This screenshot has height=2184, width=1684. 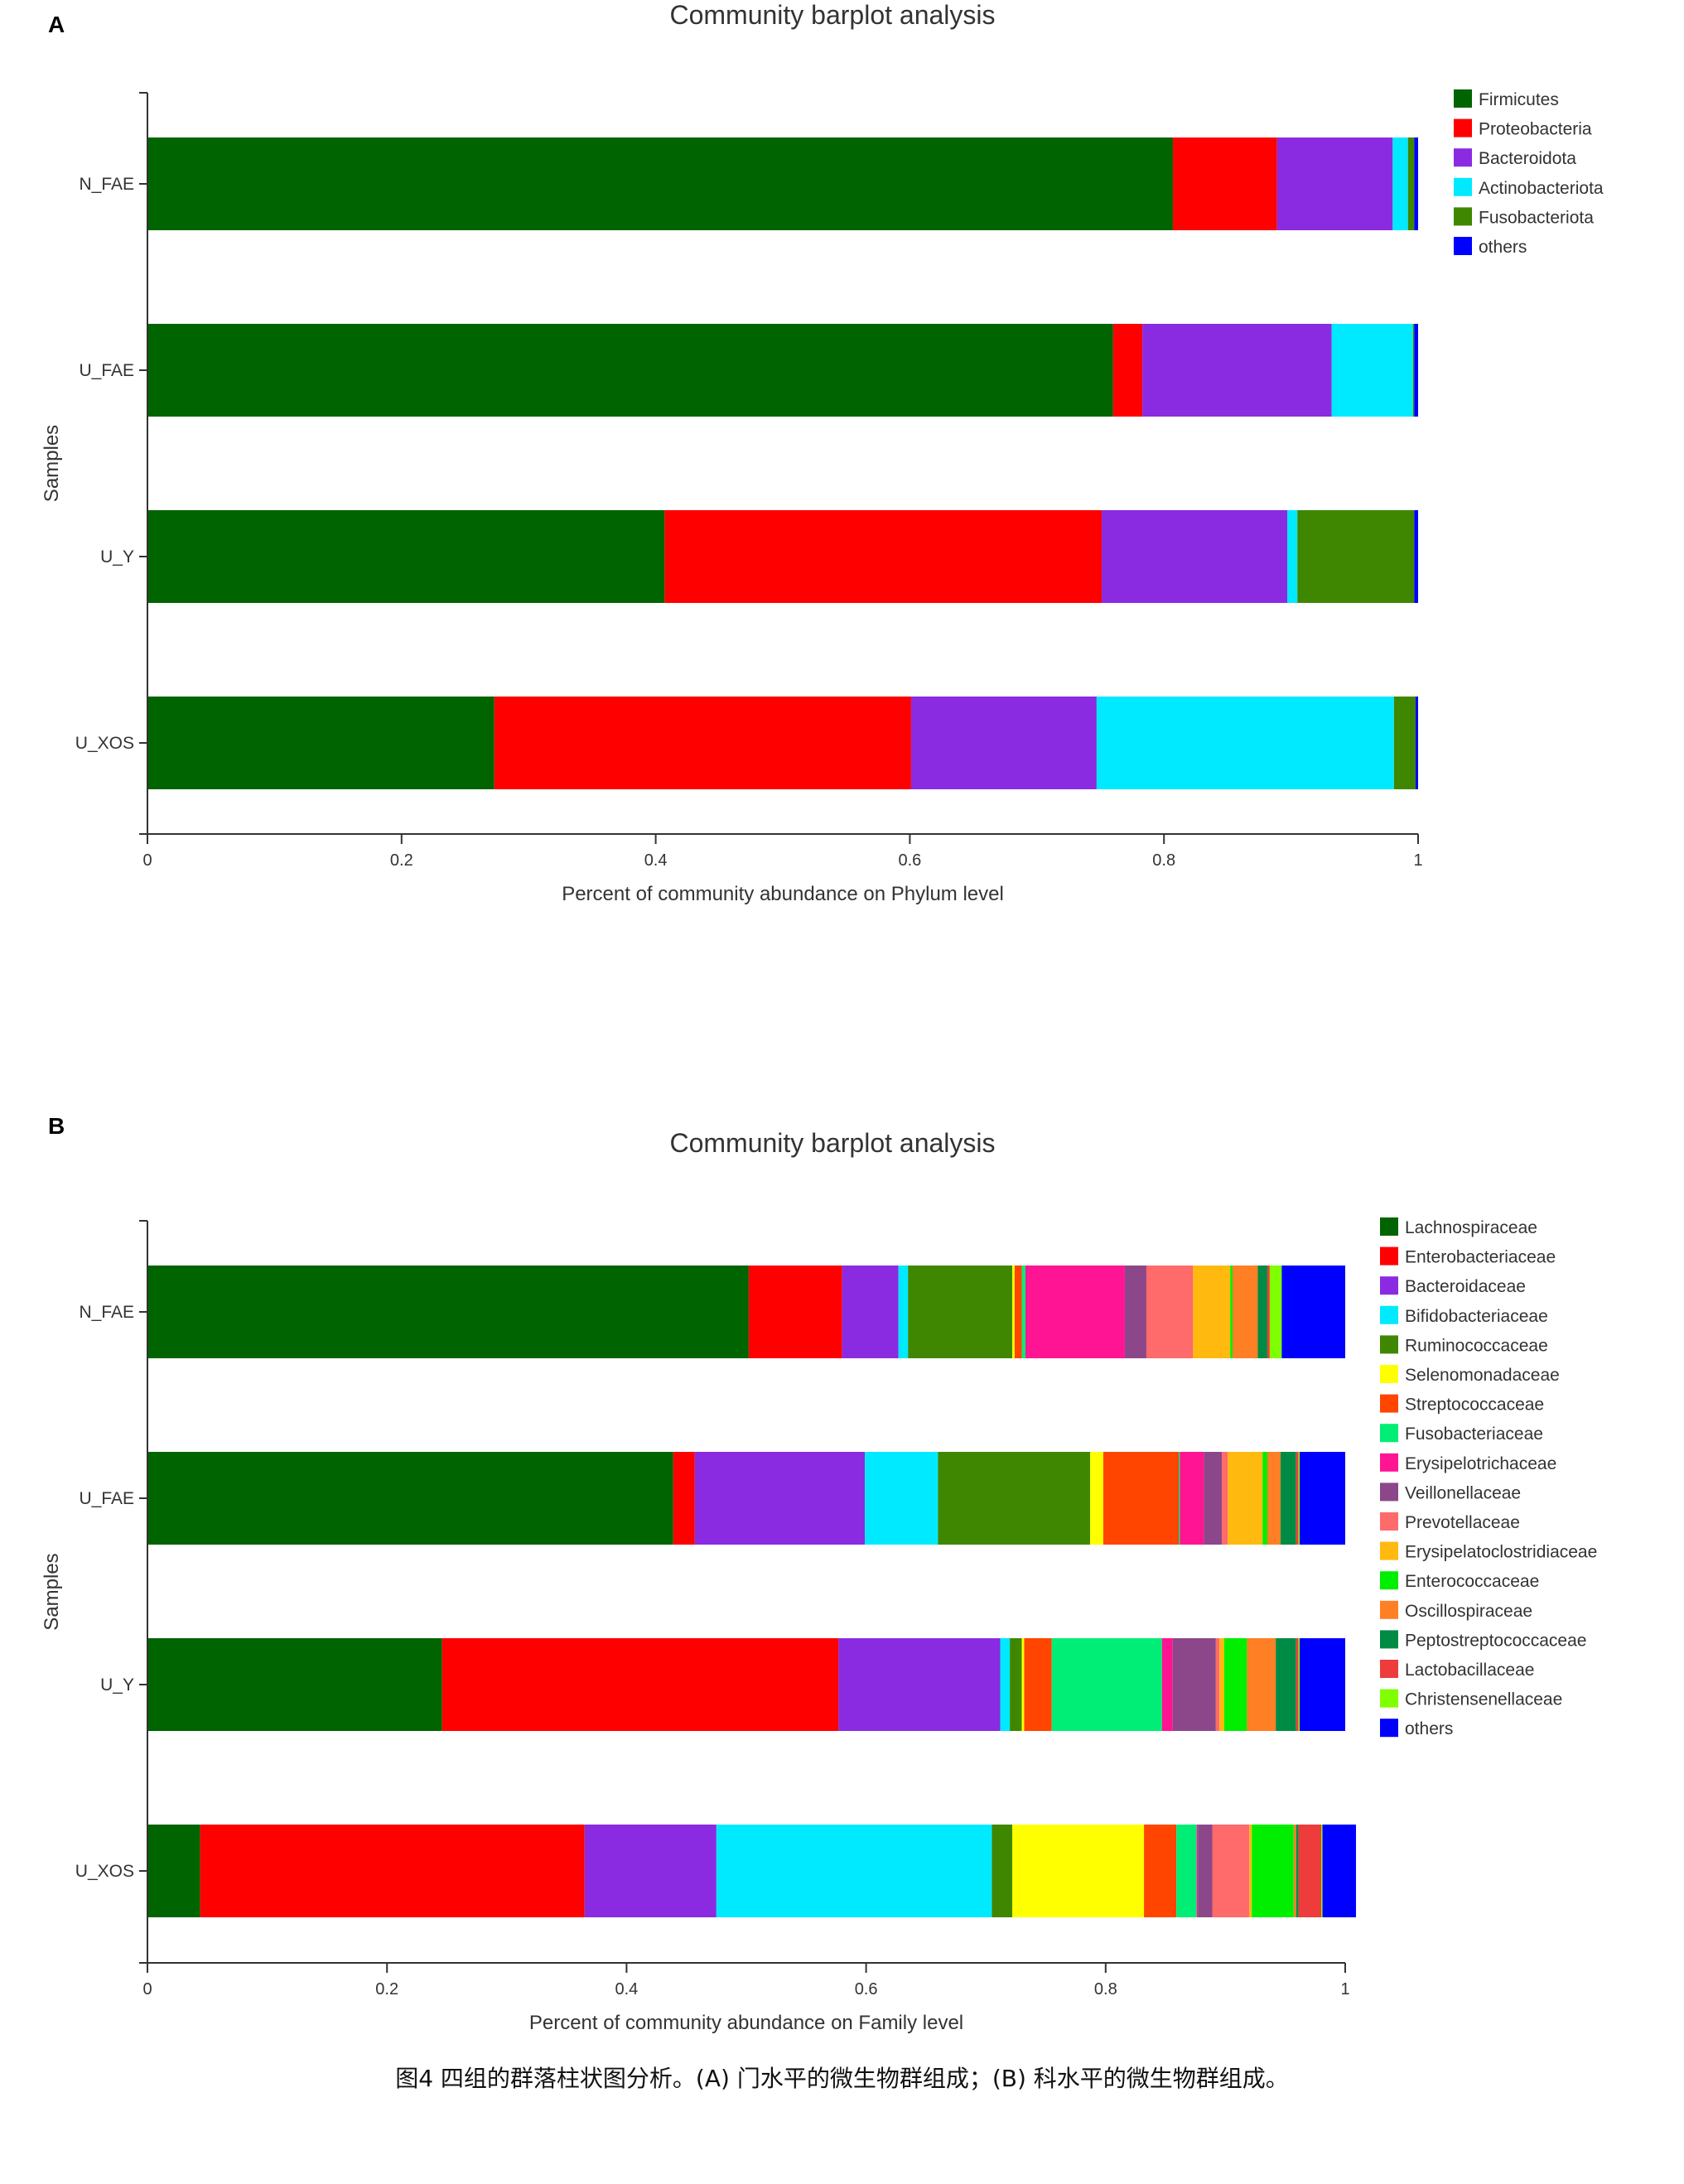 I want to click on legend-label: Selenomonadaceae, so click(x=1483, y=1375).